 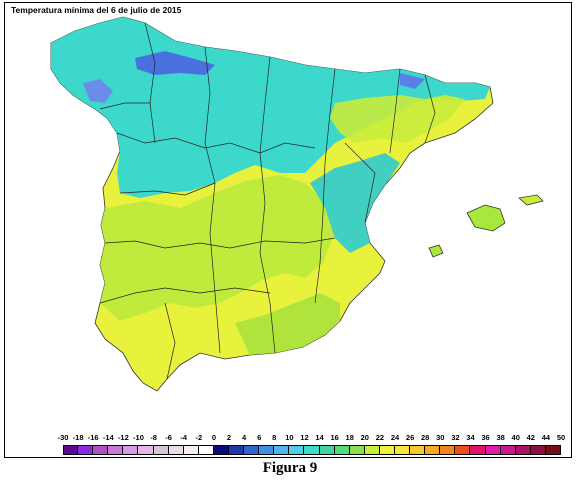 I want to click on legend-tick-label: 20, so click(x=364, y=437).